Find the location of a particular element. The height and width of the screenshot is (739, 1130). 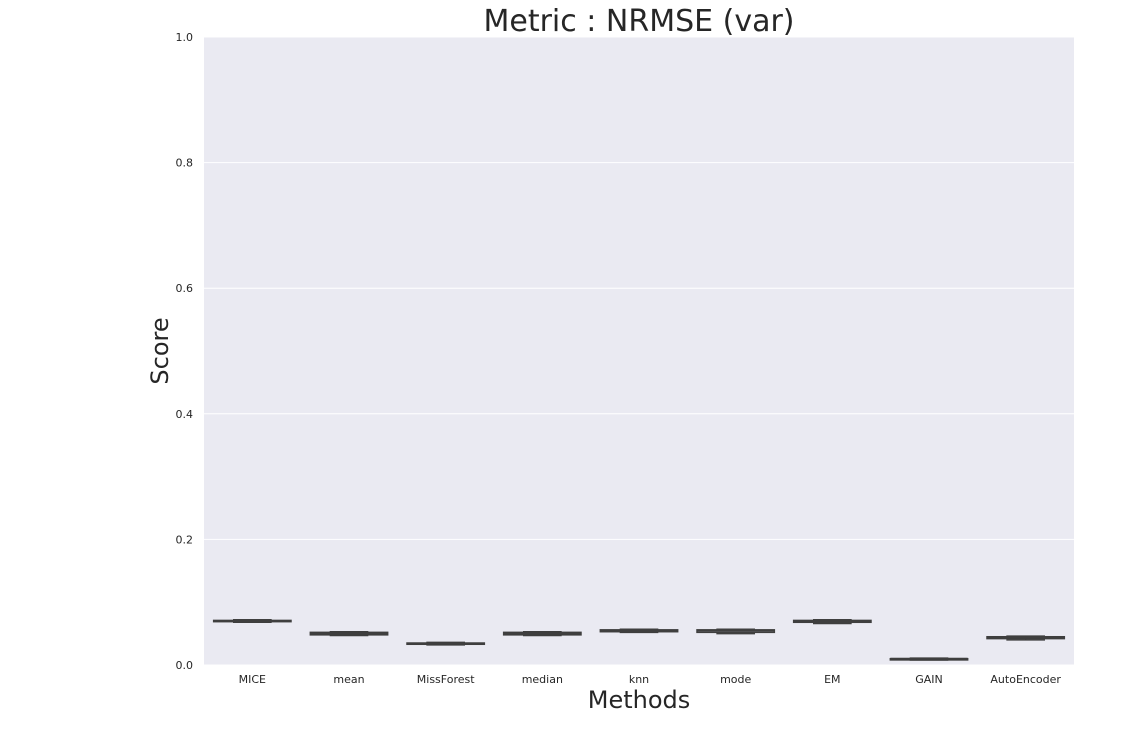

y-axis-label: Score is located at coordinates (160, 350).